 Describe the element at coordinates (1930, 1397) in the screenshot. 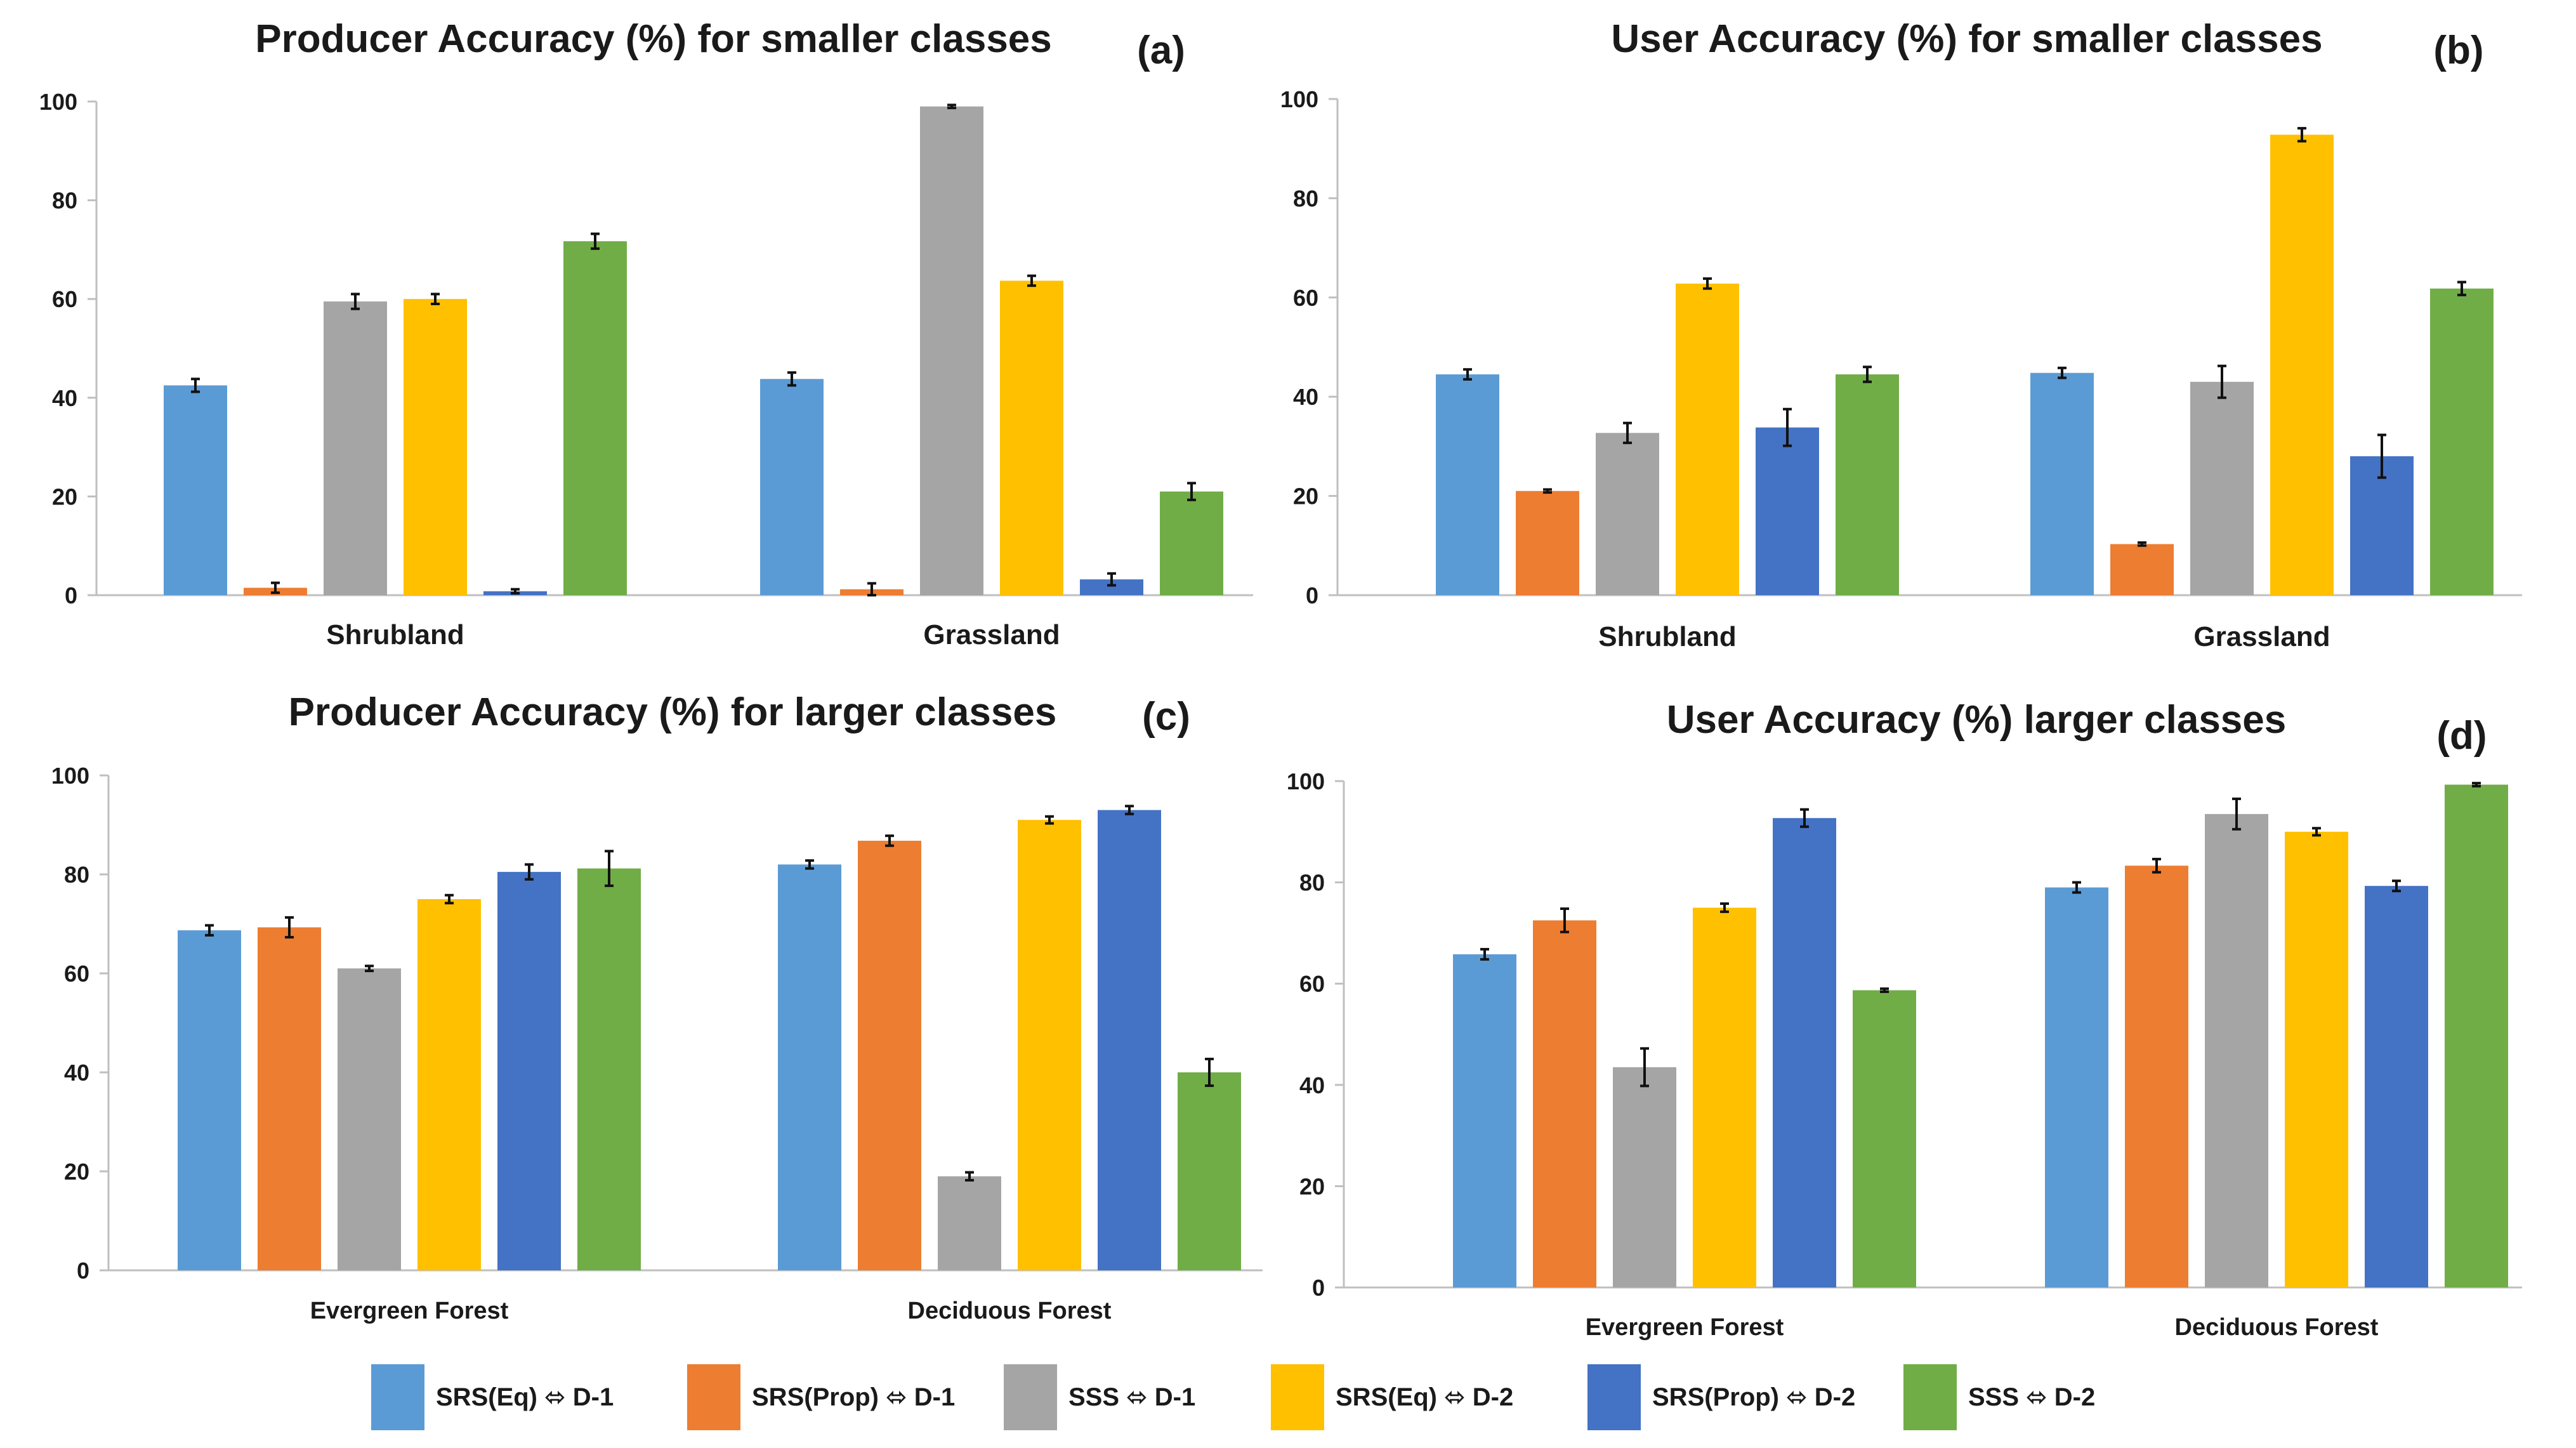

I see `legend-swatch-sss-d2` at that location.